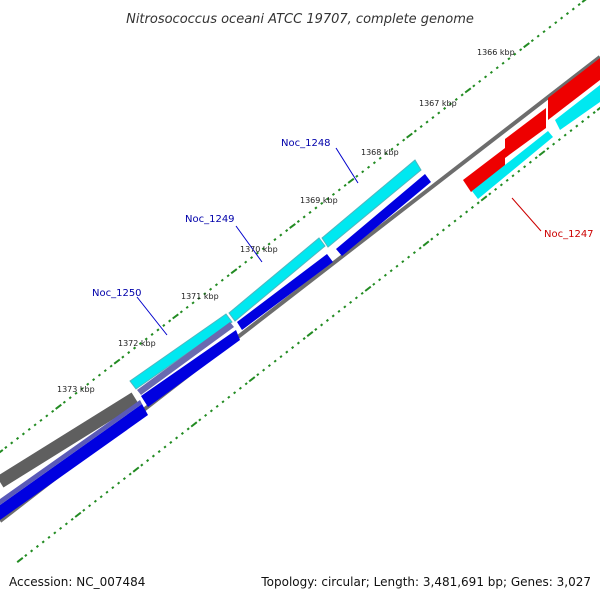  Describe the element at coordinates (525, 133) in the screenshot. I see `gene-noc-1247-segment-b` at that location.